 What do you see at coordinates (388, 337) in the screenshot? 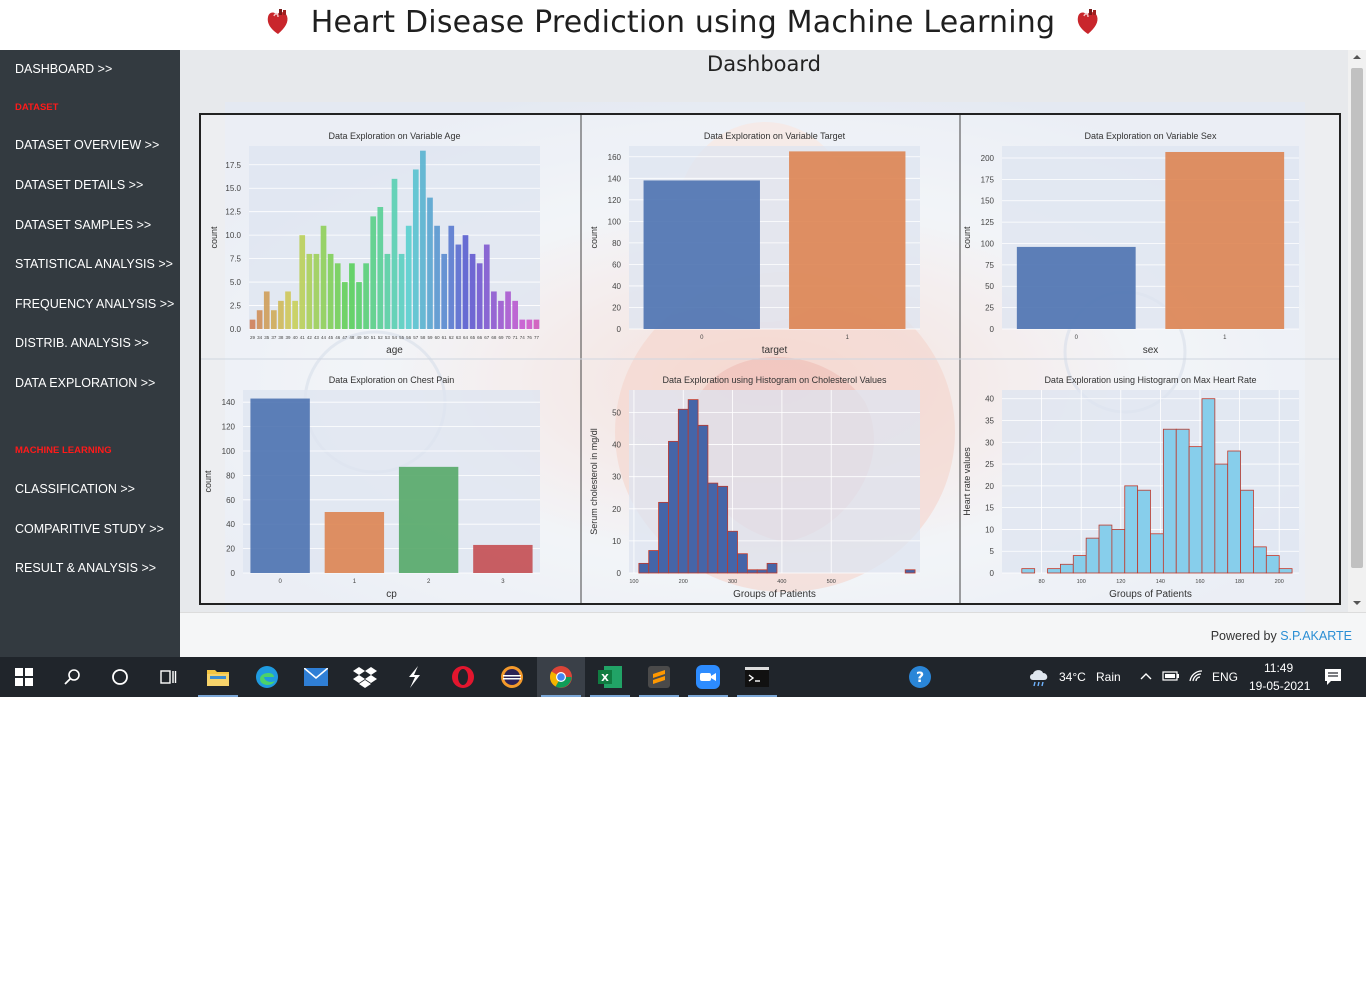
I see `x-tick-label: 53` at bounding box center [388, 337].